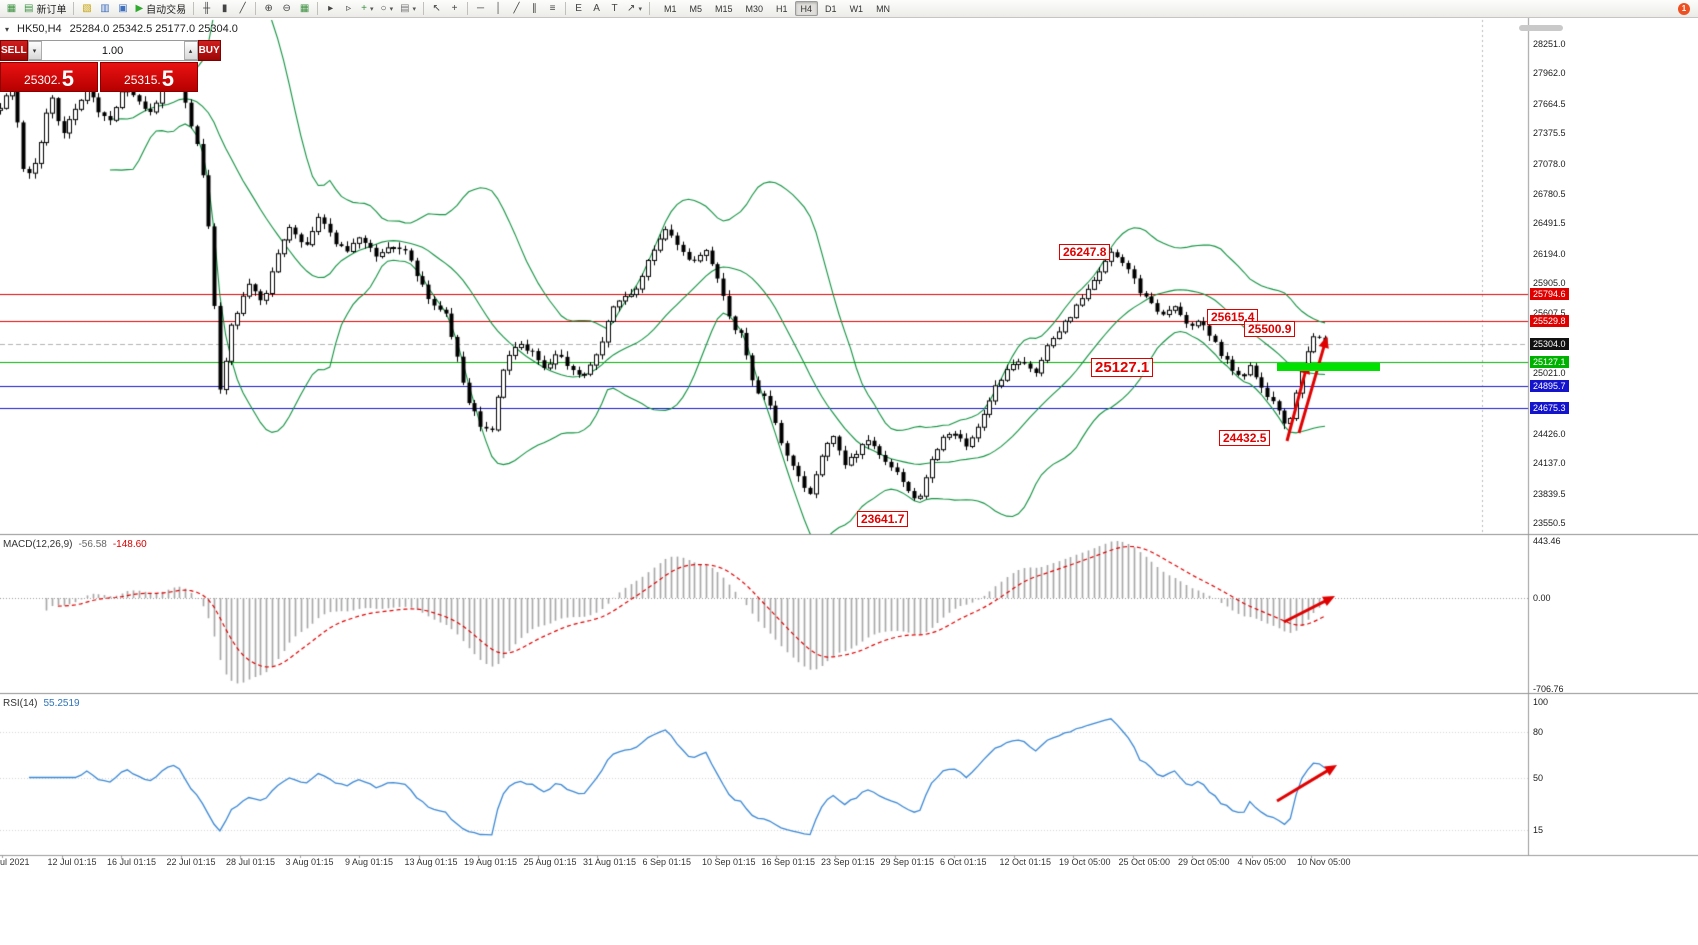  Describe the element at coordinates (286, 9) in the screenshot. I see `zoom-out-button: ⊖` at that location.